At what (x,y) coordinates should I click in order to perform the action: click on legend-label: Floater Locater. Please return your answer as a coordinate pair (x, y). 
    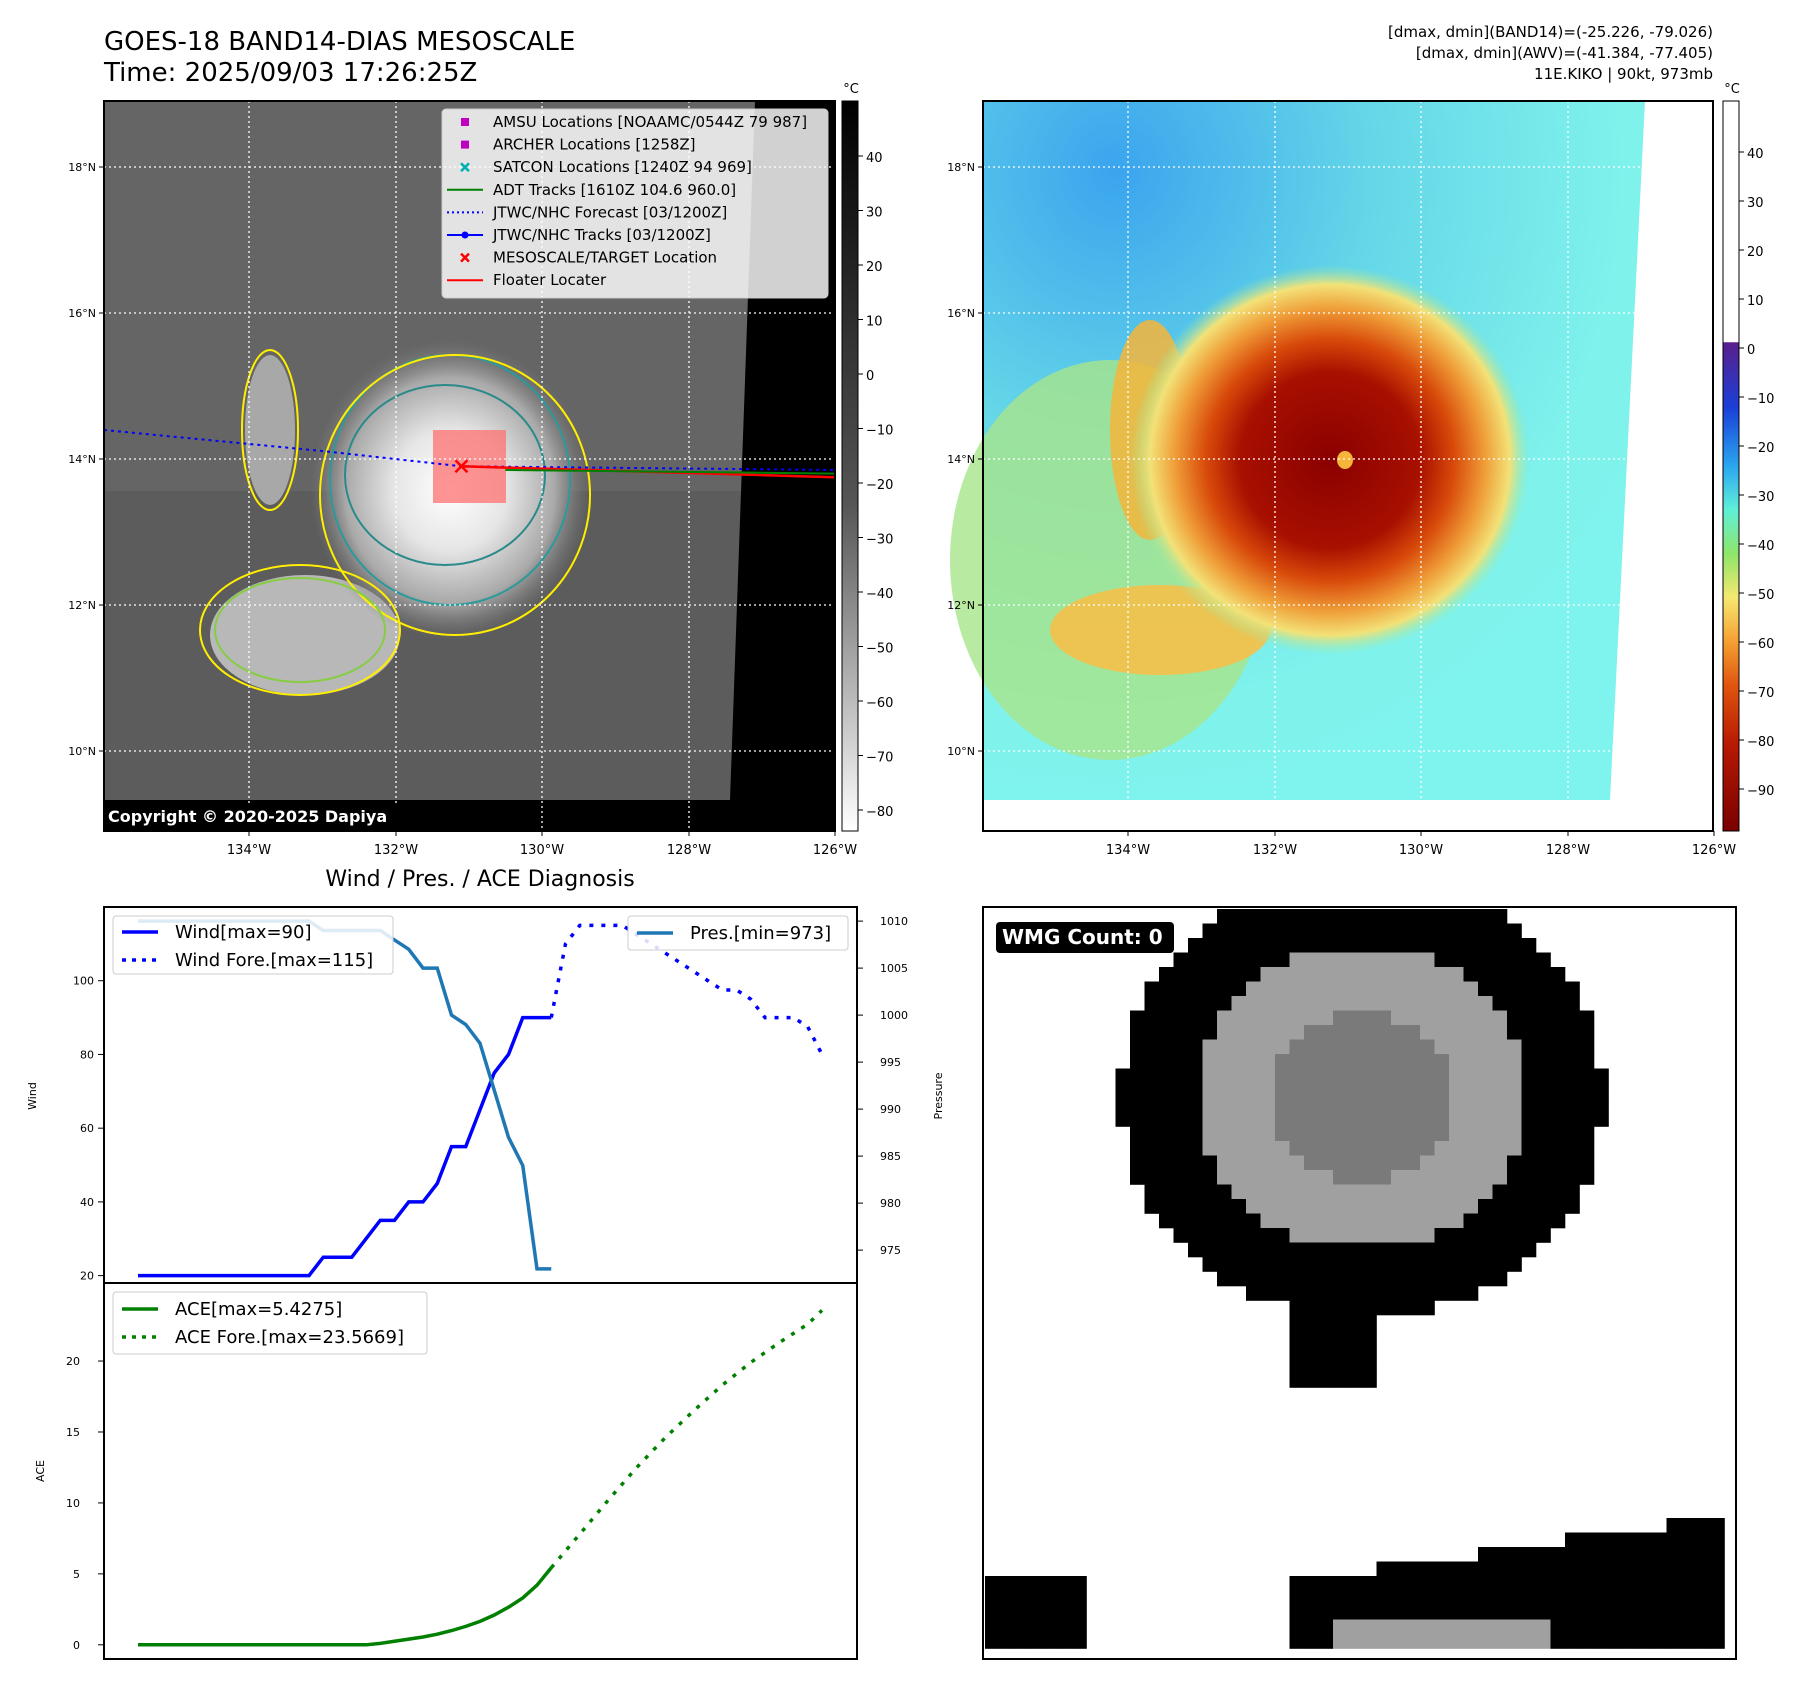
    Looking at the image, I should click on (550, 280).